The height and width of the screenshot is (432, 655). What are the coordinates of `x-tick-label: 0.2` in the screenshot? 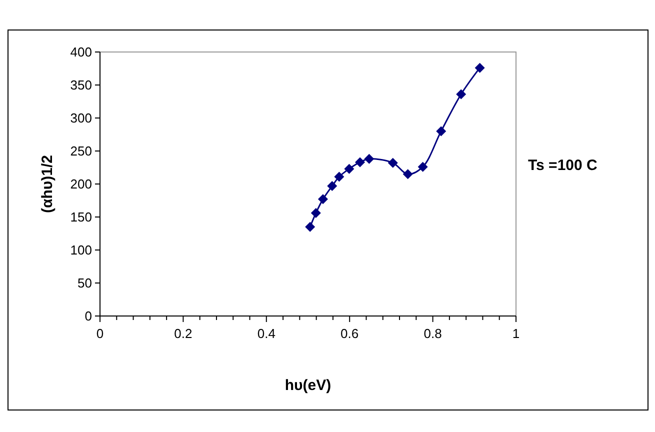 It's located at (183, 333).